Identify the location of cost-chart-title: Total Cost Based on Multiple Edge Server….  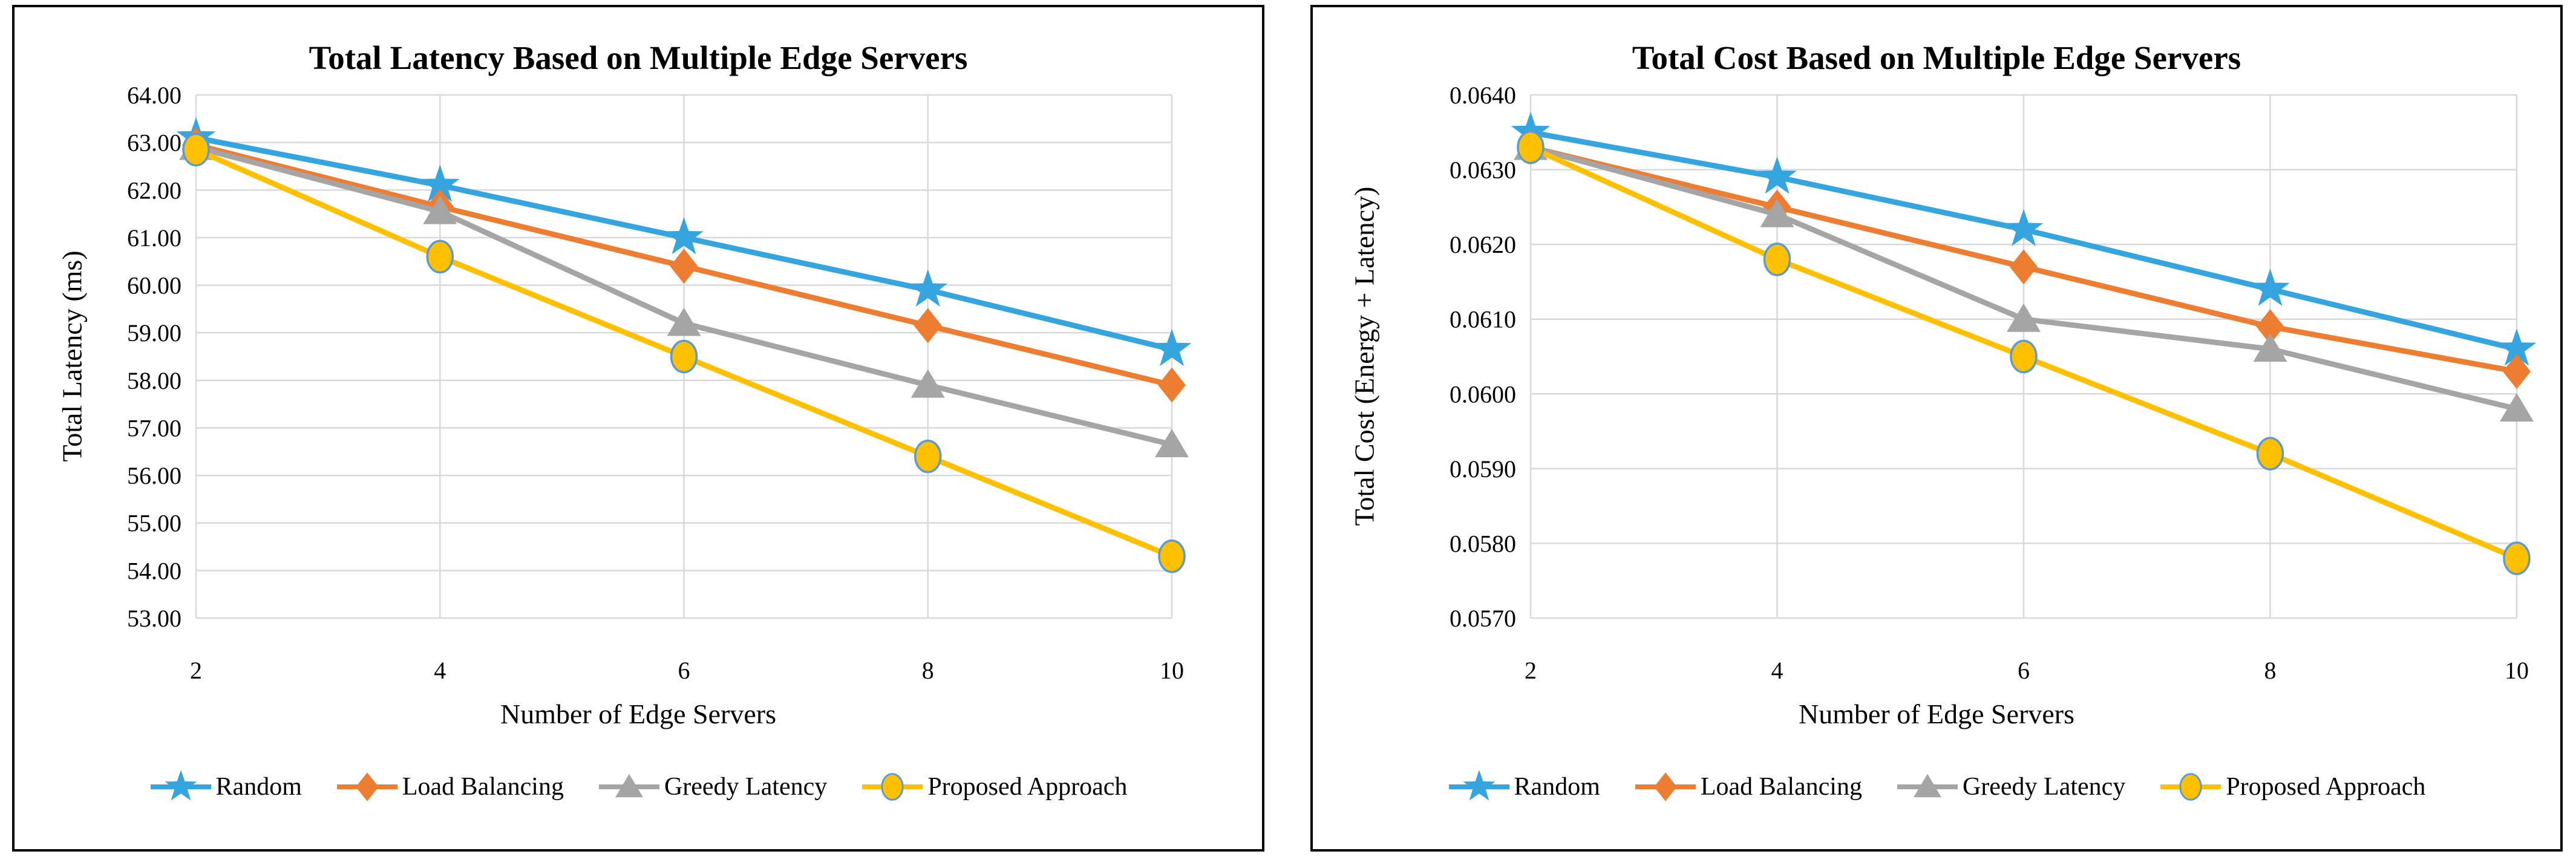
(1936, 57).